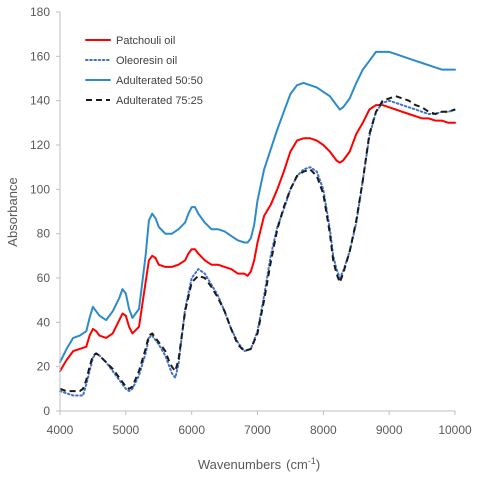  What do you see at coordinates (312, 461) in the screenshot?
I see `x-axis-unit-superscript: -1` at bounding box center [312, 461].